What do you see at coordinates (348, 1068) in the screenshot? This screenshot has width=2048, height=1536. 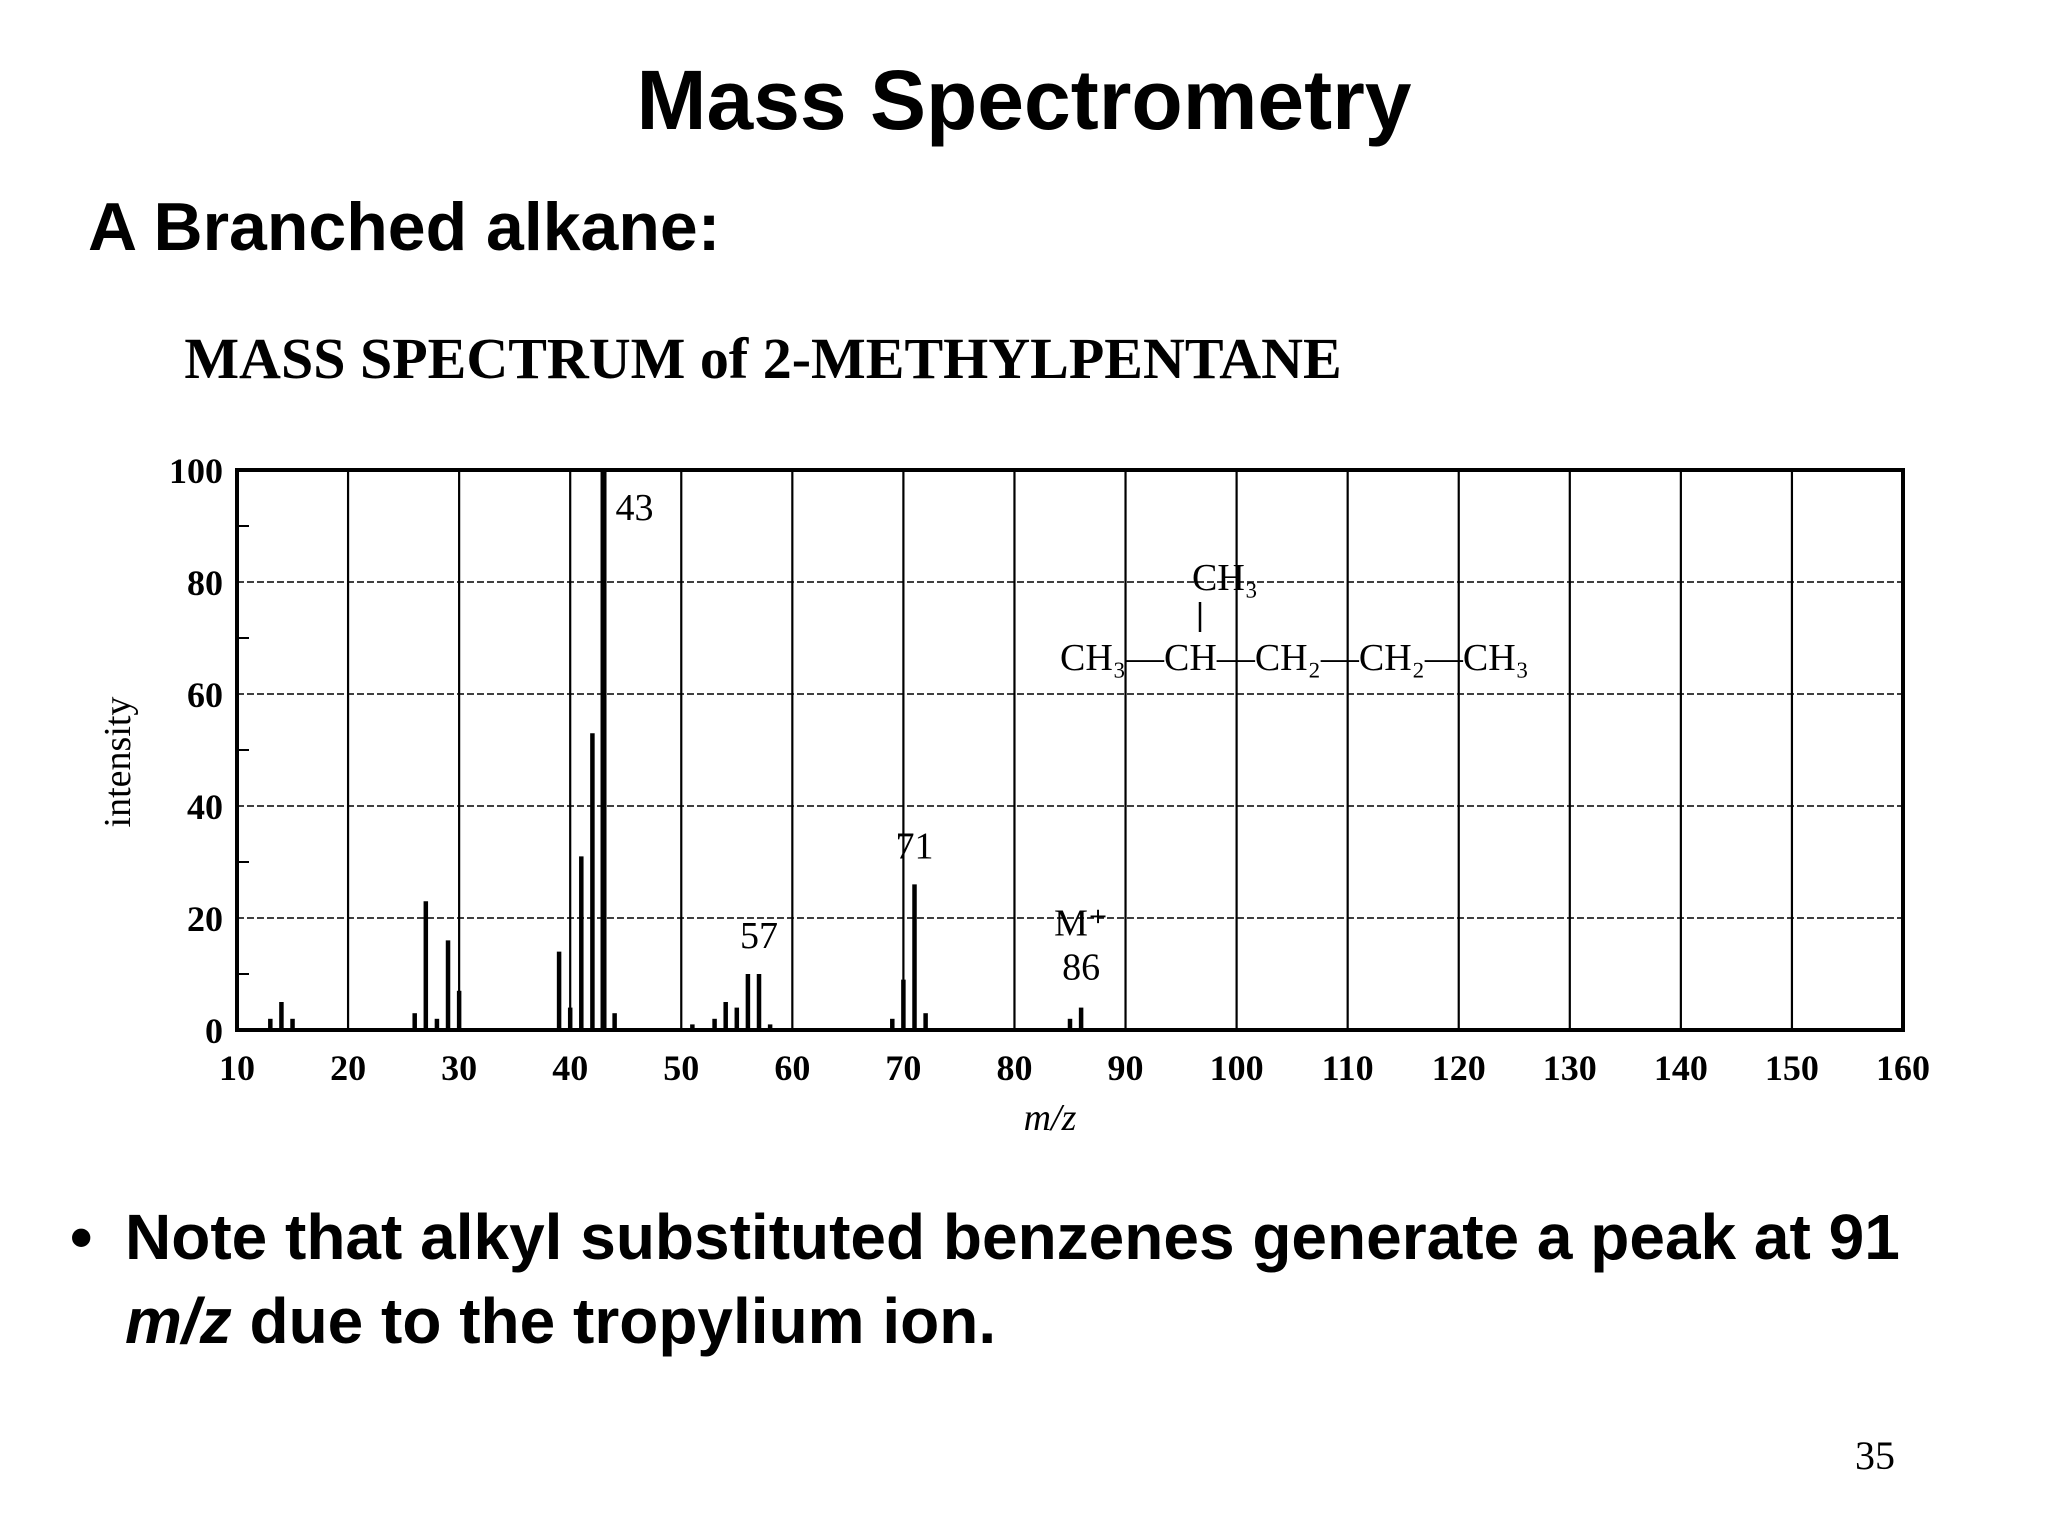 I see `x-tick-label: 20` at bounding box center [348, 1068].